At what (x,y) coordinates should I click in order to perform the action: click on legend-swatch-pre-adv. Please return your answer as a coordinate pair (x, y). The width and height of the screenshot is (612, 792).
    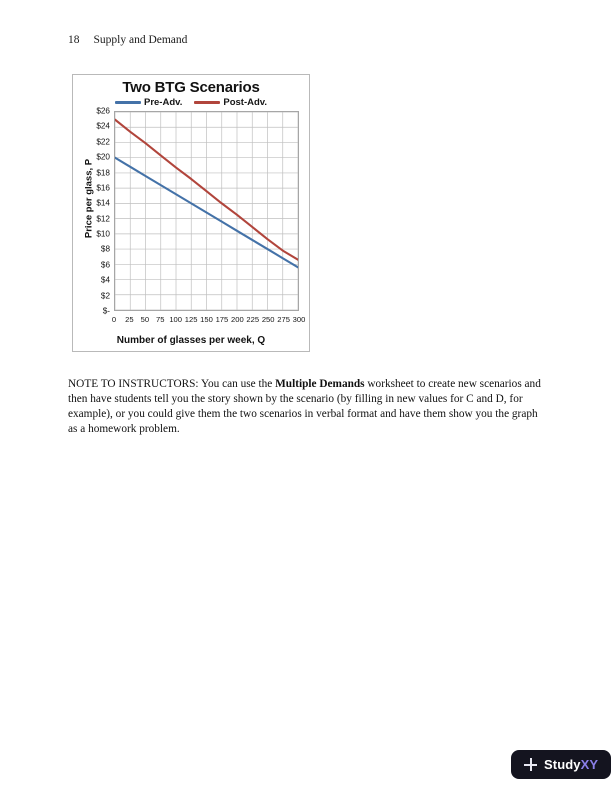
    Looking at the image, I should click on (127, 102).